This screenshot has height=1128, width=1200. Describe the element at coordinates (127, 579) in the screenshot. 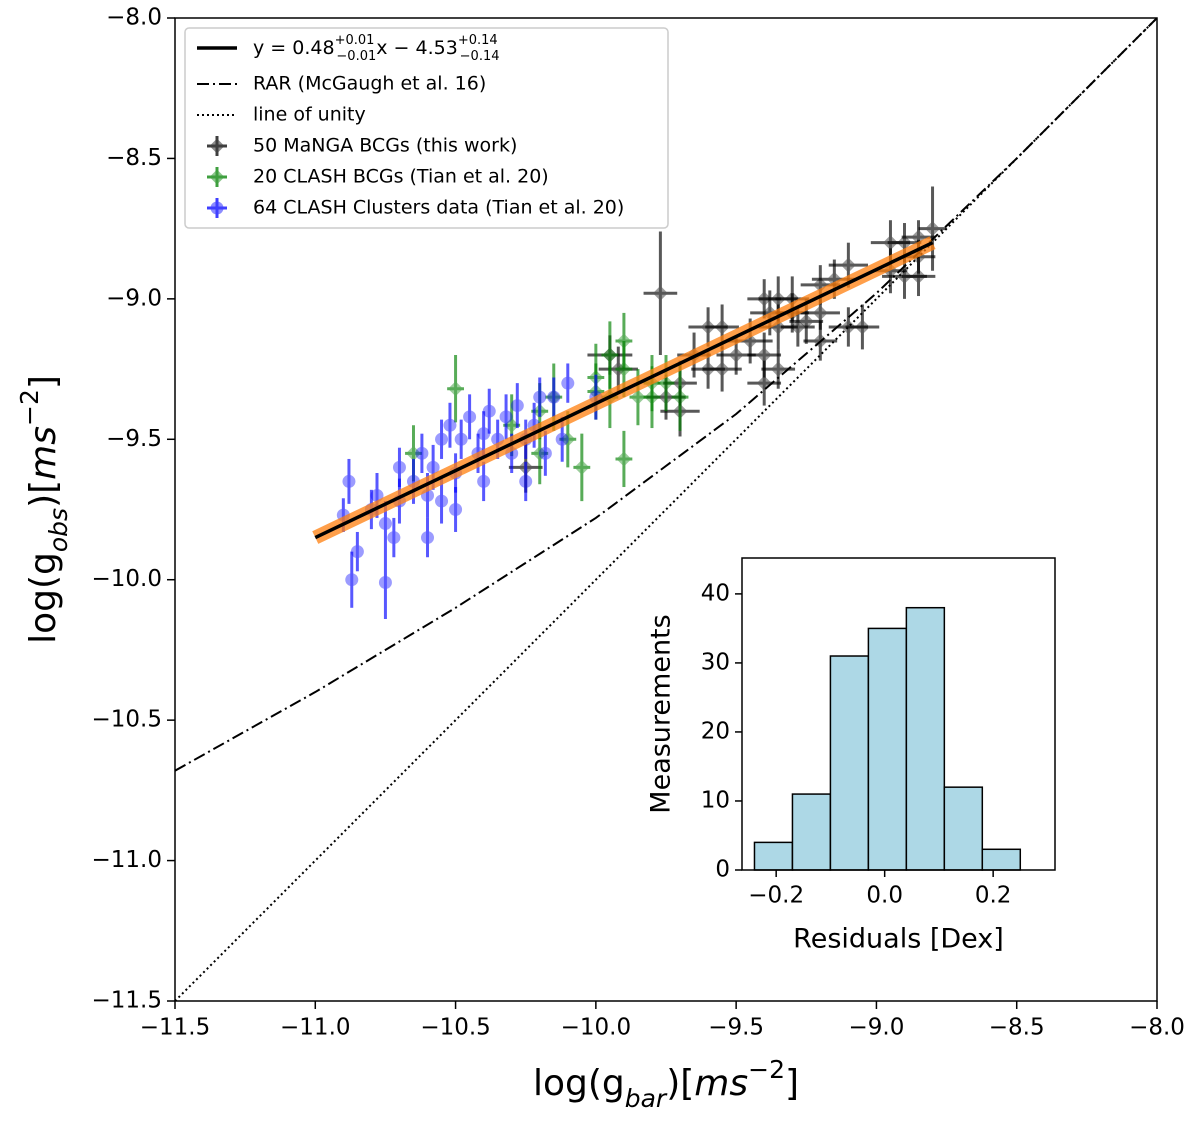

I see `y-tick-label: −10.0` at that location.